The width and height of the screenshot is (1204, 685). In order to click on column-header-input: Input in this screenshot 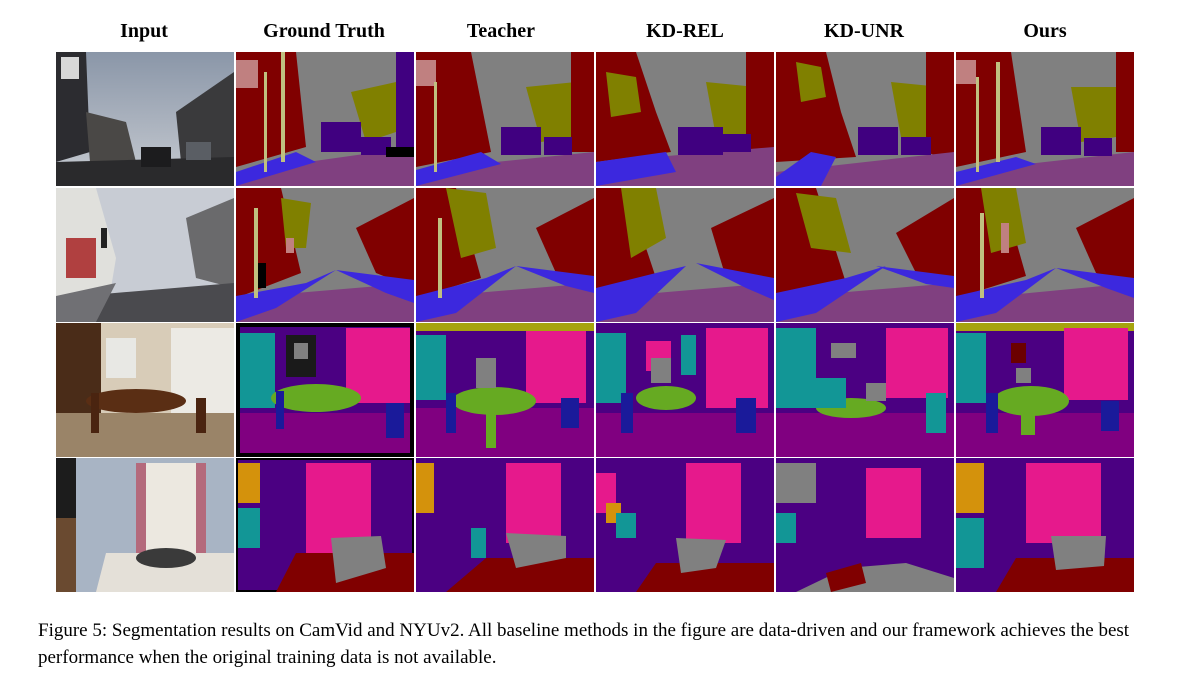, I will do `click(144, 31)`.